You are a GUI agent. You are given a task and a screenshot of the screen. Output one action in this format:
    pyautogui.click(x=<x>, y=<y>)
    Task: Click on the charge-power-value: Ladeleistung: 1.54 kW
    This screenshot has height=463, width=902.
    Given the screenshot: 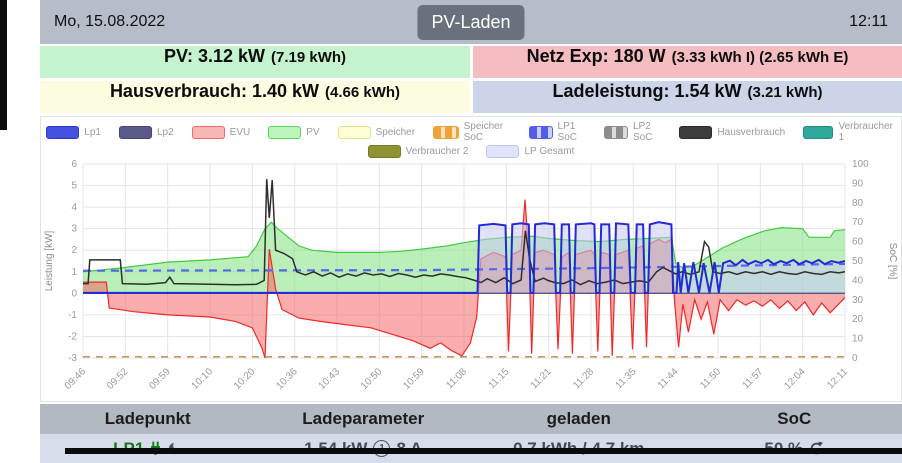 What is the action you would take?
    pyautogui.click(x=646, y=91)
    